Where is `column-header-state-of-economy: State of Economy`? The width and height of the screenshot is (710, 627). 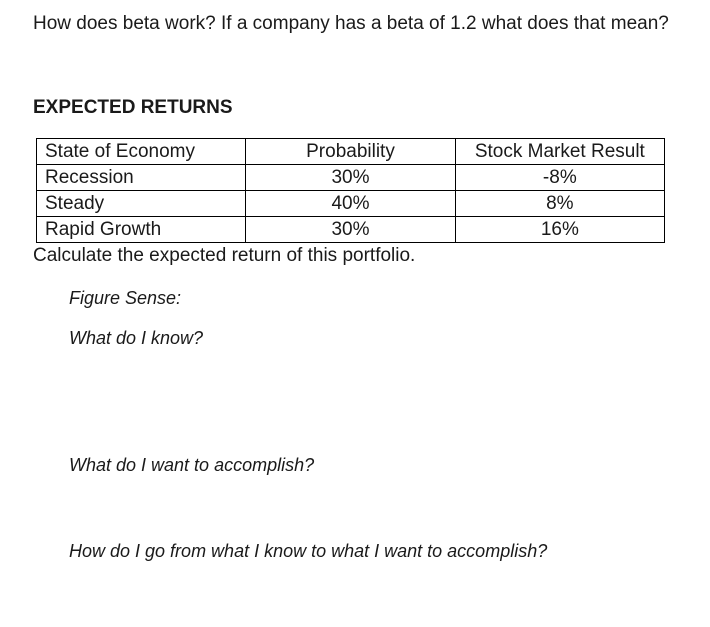
column-header-state-of-economy: State of Economy is located at coordinates (141, 151).